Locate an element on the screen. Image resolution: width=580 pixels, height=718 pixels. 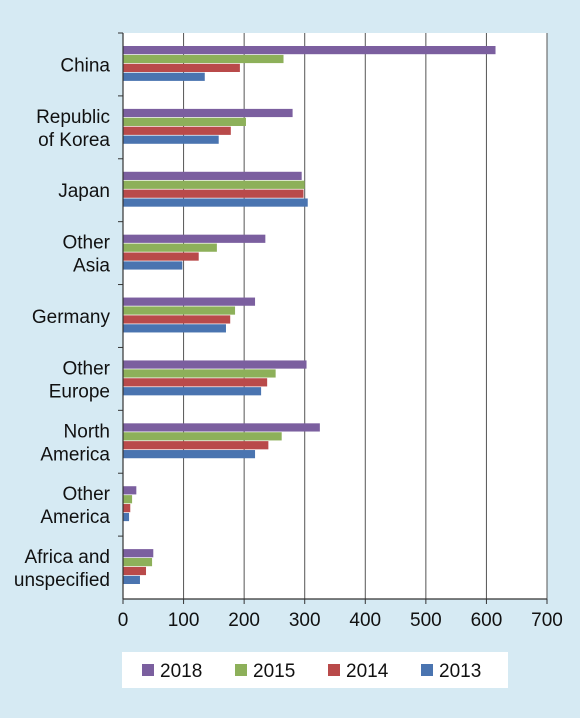
bar-1-2018 is located at coordinates (309, 50).